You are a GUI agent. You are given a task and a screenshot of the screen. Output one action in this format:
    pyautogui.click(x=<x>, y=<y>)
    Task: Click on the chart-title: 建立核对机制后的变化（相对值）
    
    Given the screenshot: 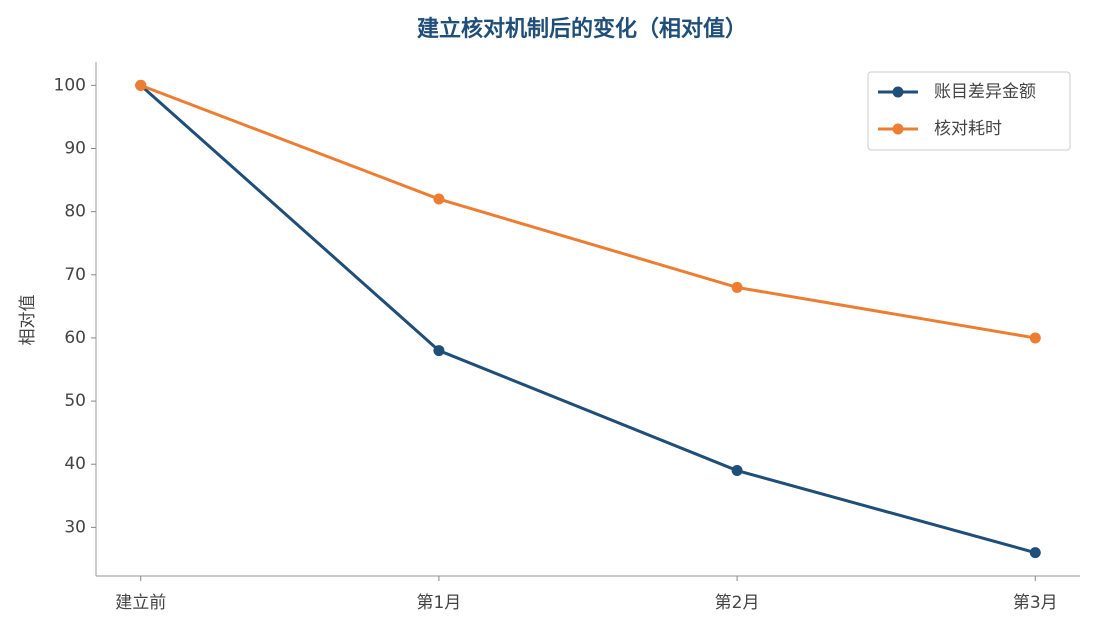 What is the action you would take?
    pyautogui.click(x=582, y=29)
    